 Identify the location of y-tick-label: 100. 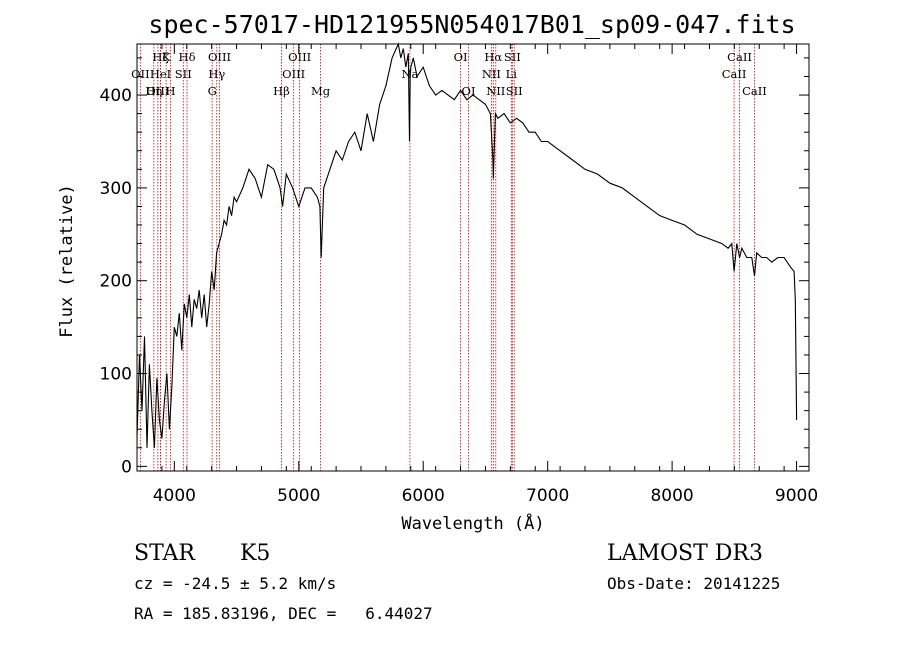
(116, 375).